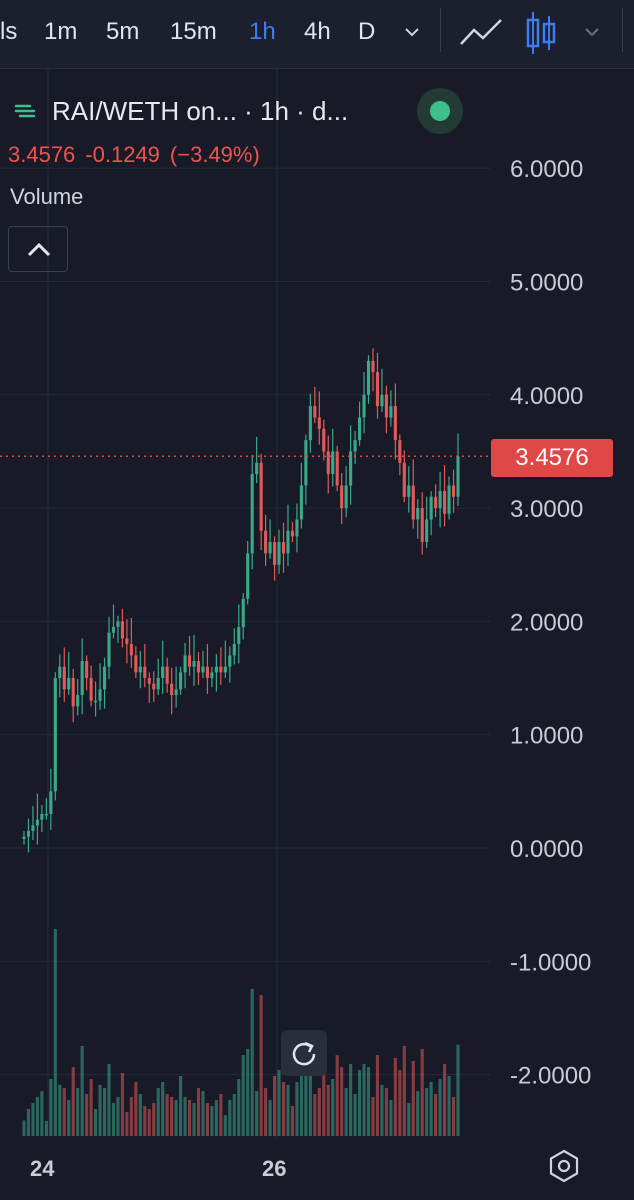  I want to click on y-axis-label: 3.0000, so click(546, 509).